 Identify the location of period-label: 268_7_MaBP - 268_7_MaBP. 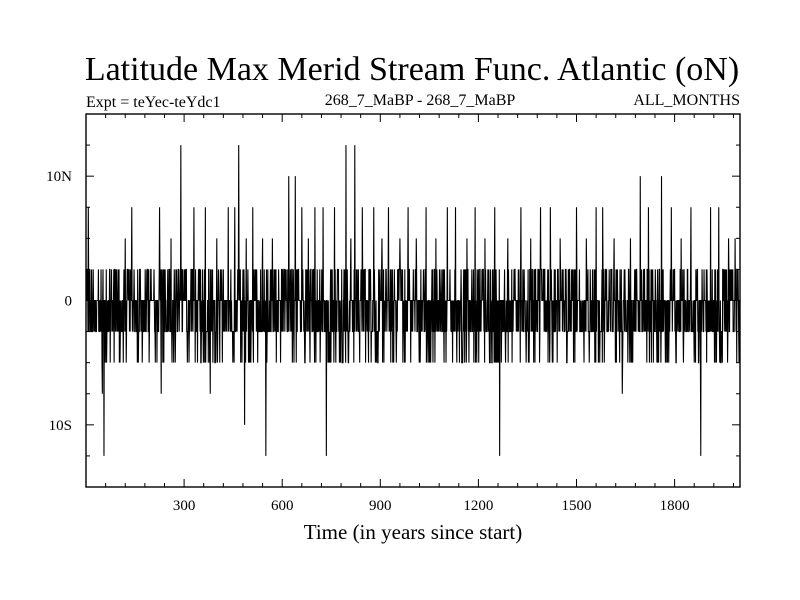
(420, 100).